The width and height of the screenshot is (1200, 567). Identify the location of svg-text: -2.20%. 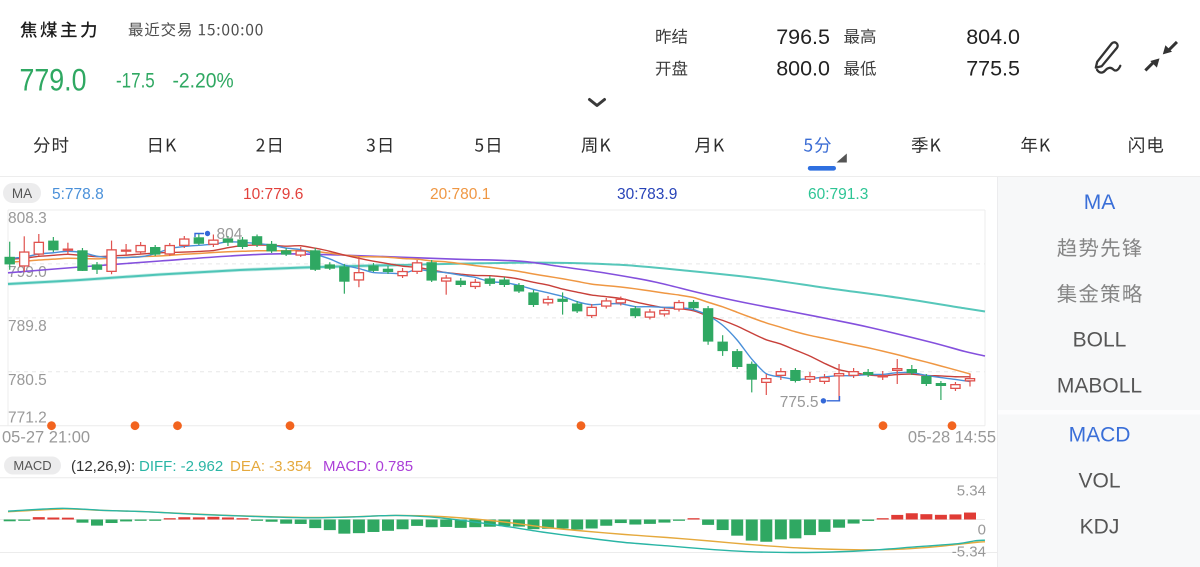
(203, 81).